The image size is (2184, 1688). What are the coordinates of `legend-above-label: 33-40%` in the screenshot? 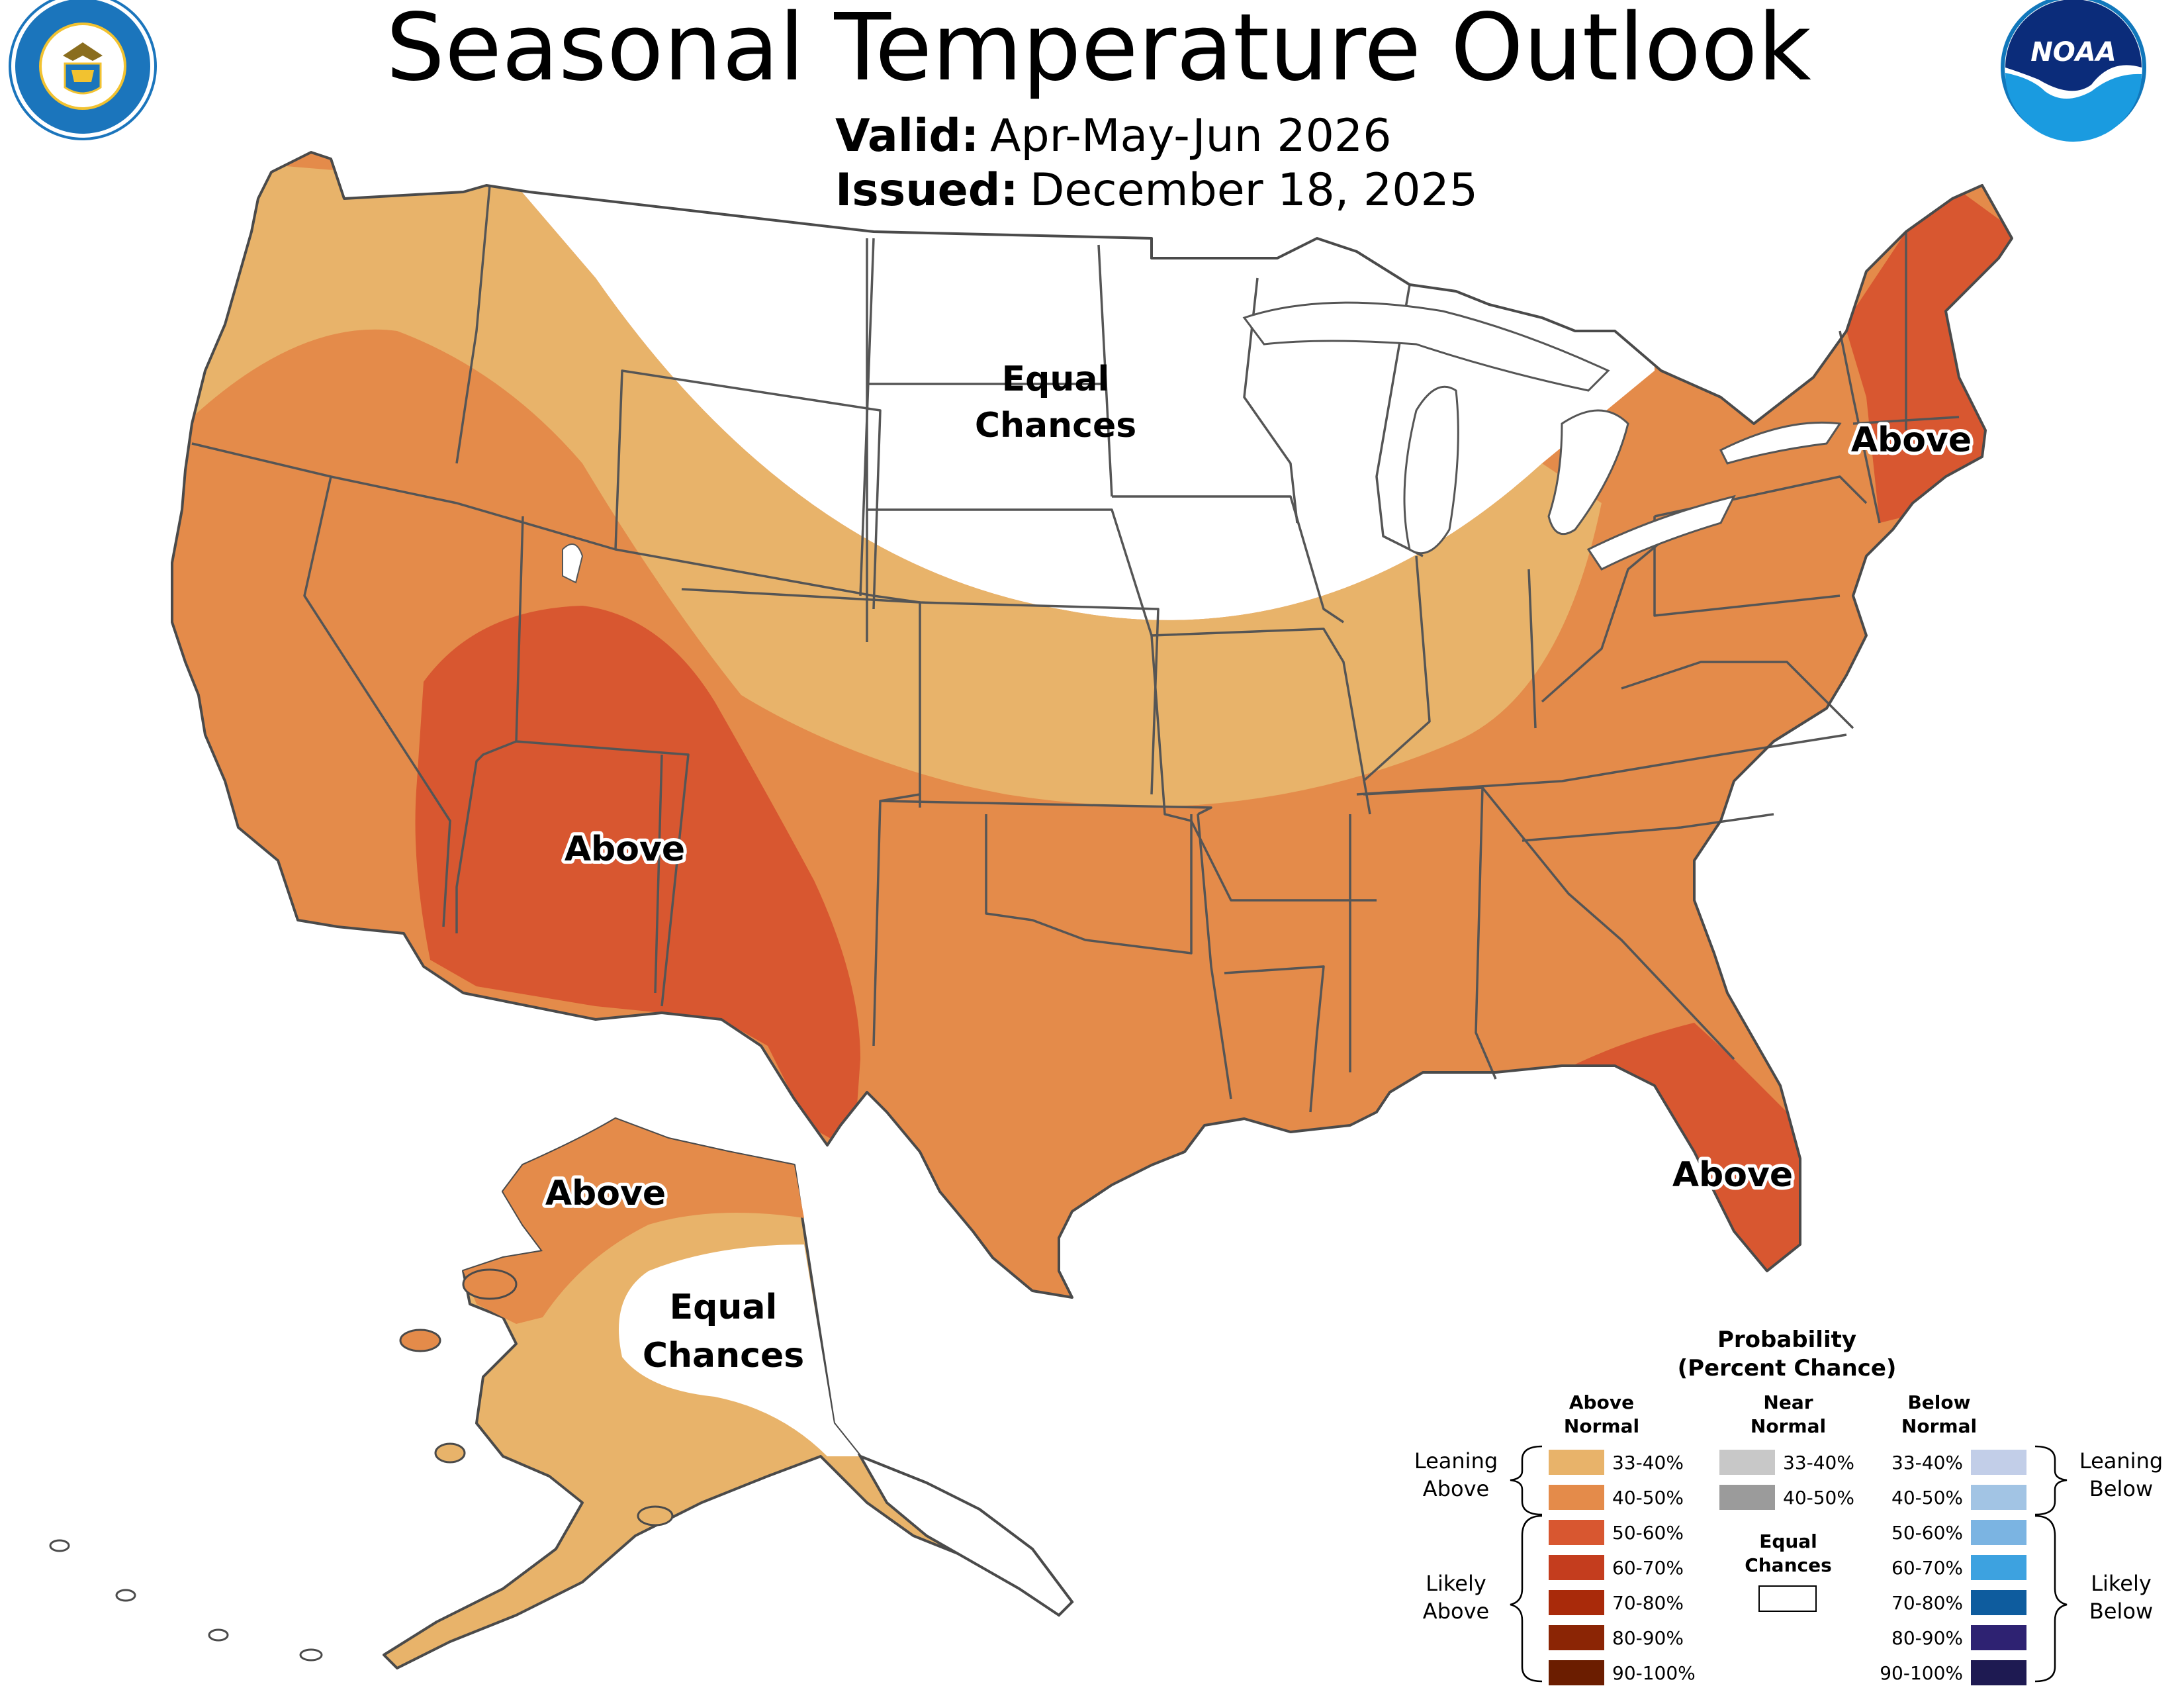 It's located at (1648, 1463).